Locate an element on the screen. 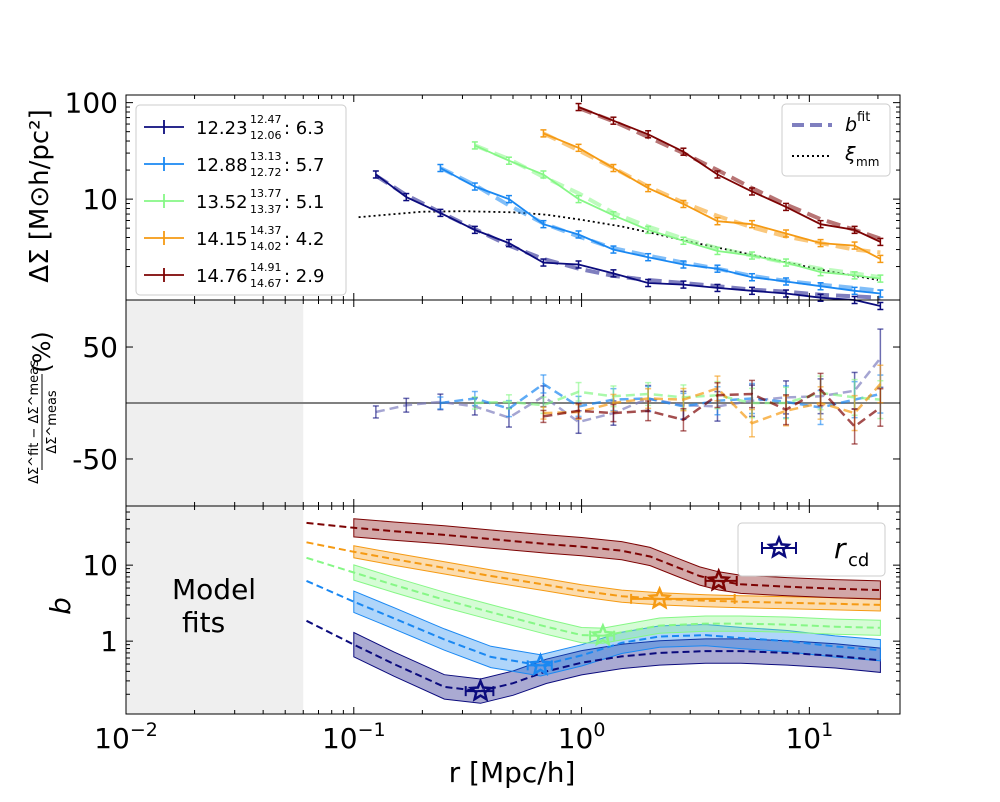  bfit-legend-label: b is located at coordinates (851, 125).